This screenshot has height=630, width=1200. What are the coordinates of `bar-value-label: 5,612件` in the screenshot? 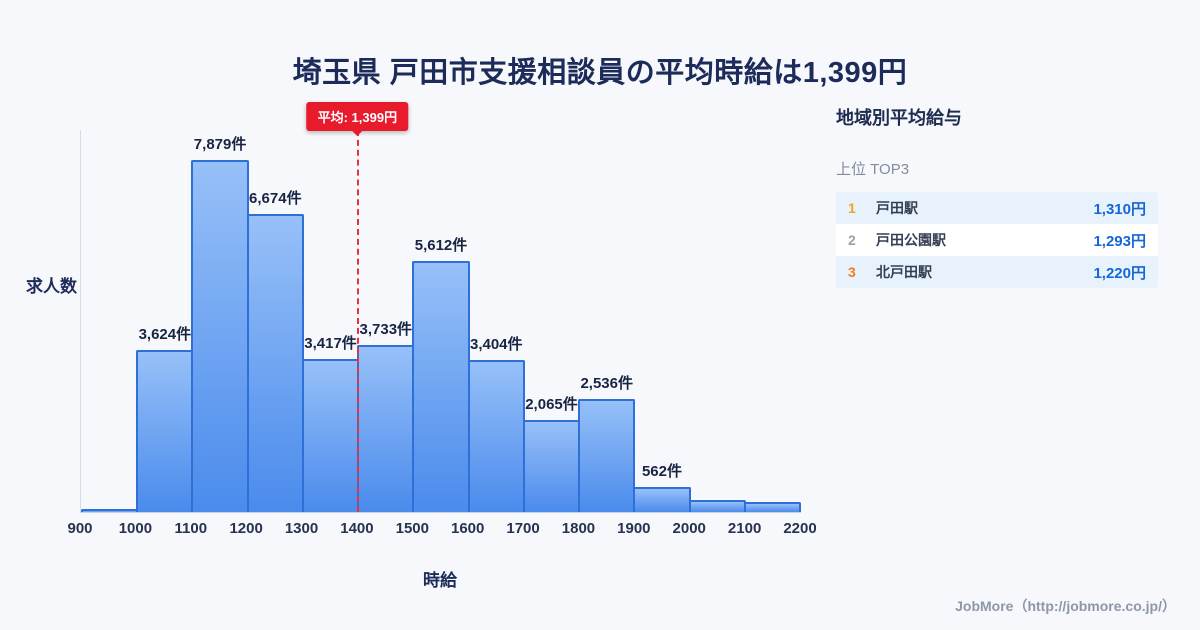 It's located at (441, 245).